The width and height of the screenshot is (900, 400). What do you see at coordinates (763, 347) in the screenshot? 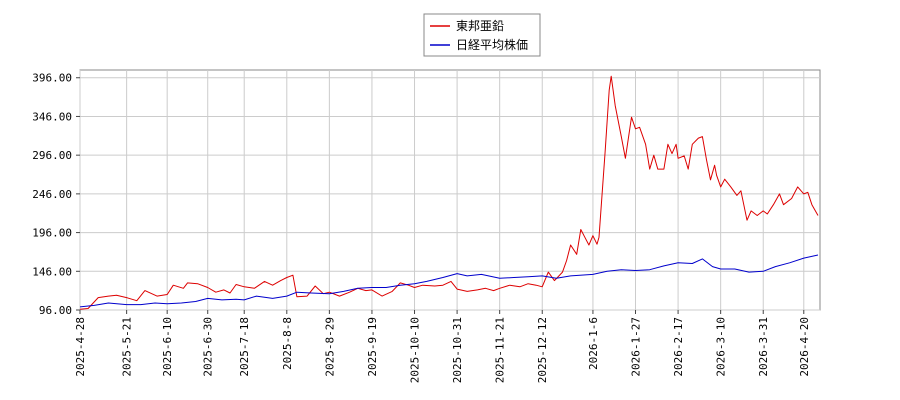
I see `x-tick-label: 2026-3-31` at bounding box center [763, 347].